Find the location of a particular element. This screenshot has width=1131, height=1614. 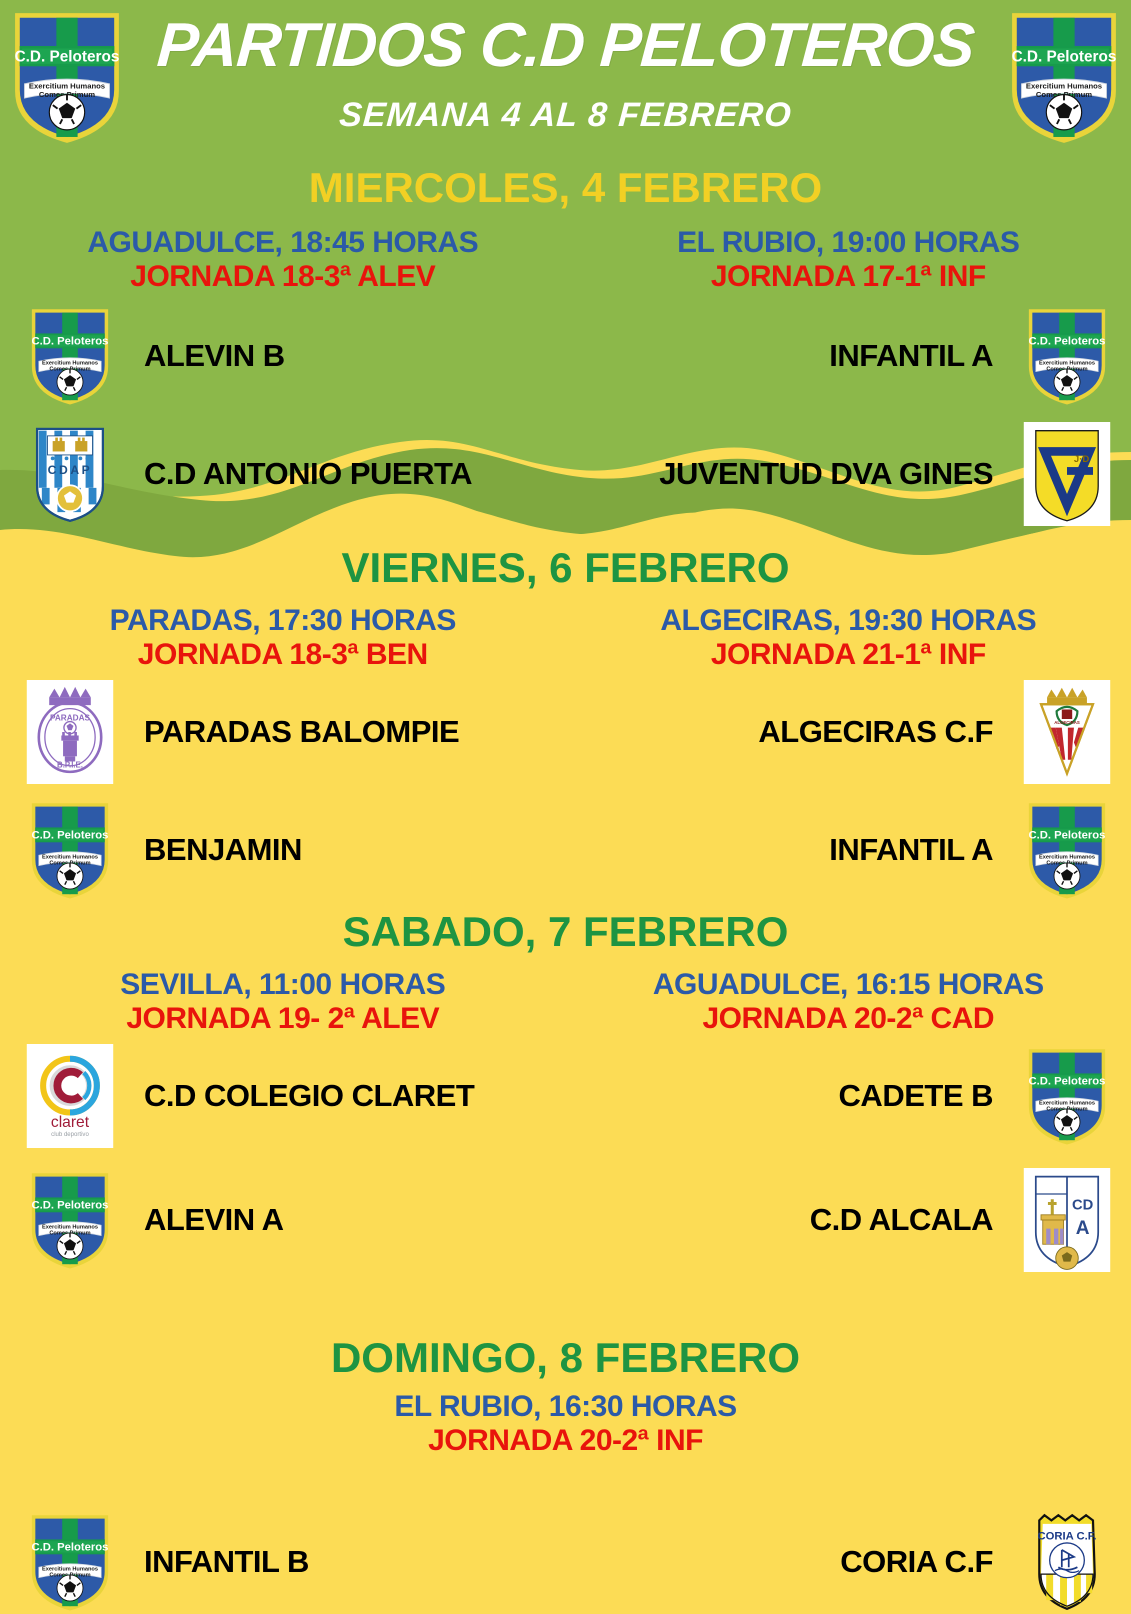

team-entry: INFANTIL B is located at coordinates (283, 1562).